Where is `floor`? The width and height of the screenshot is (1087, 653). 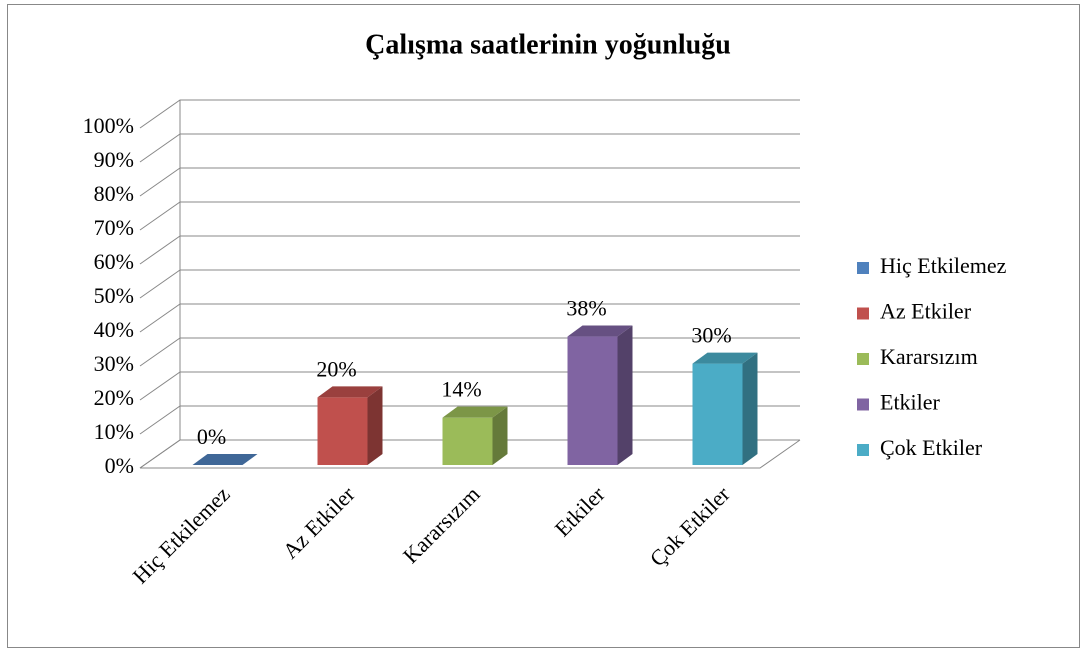
floor is located at coordinates (470, 454).